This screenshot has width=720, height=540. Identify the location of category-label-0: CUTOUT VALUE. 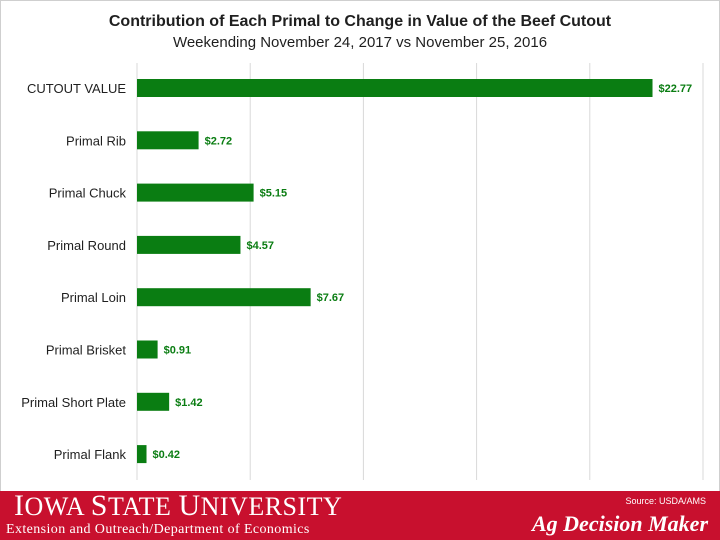
(76, 88).